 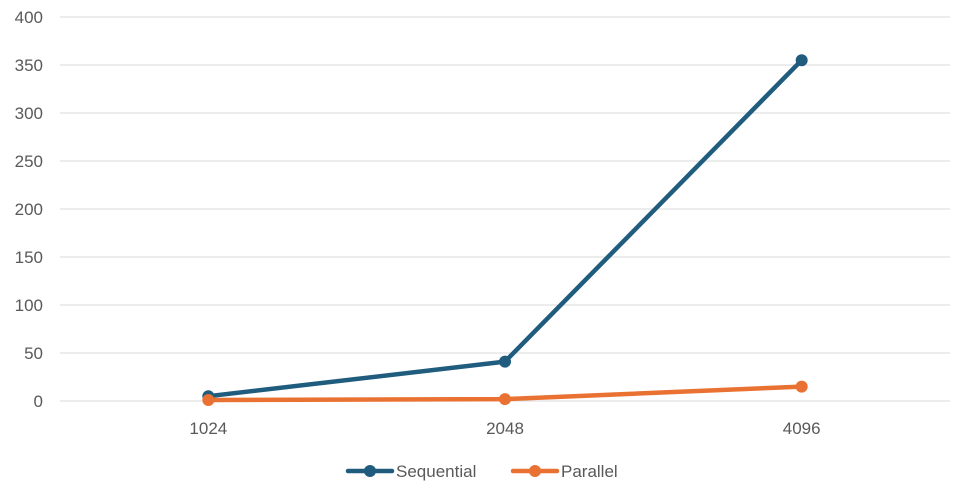 I want to click on legend-item-sequential: Sequential, so click(x=410, y=471).